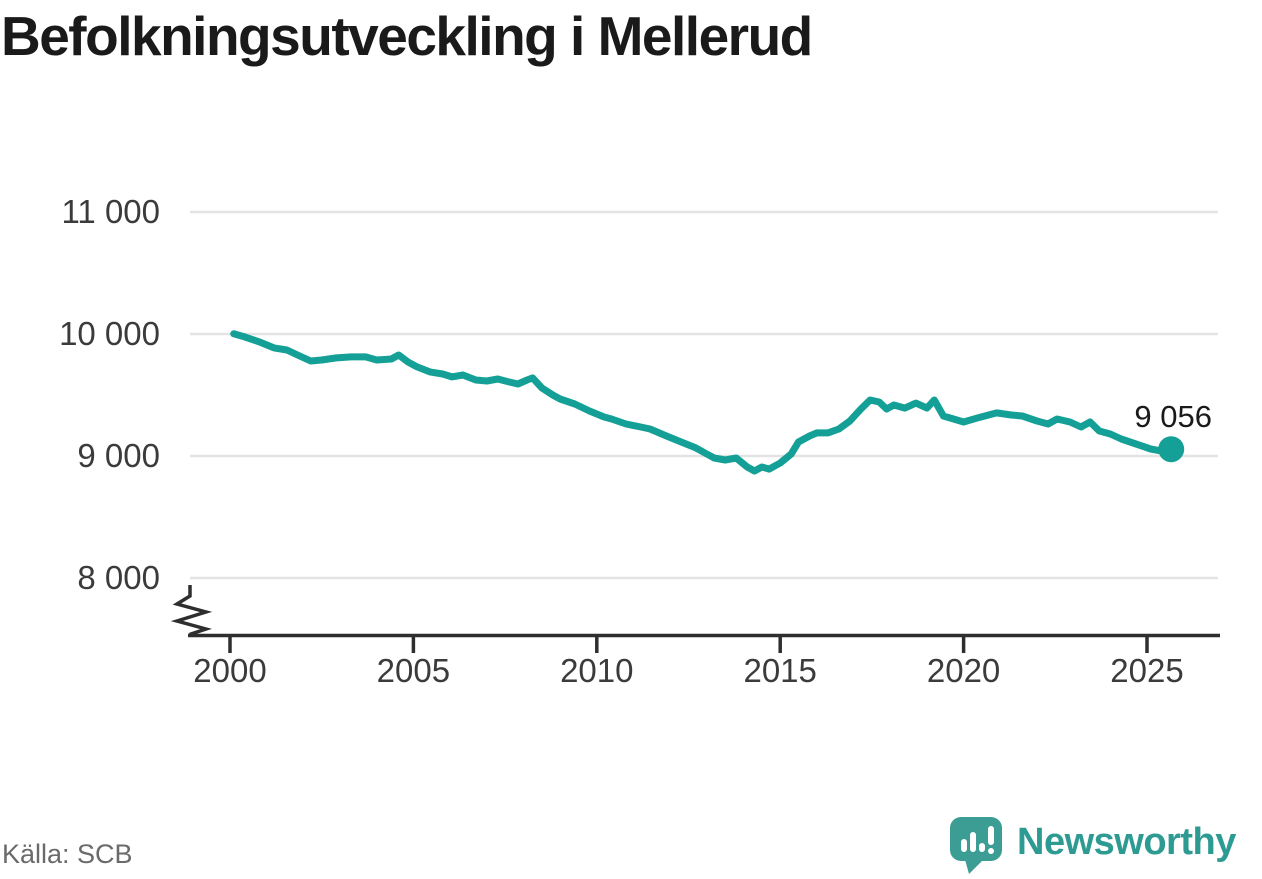 This screenshot has height=879, width=1262. What do you see at coordinates (109, 333) in the screenshot?
I see `y-tick-label: 10 000` at bounding box center [109, 333].